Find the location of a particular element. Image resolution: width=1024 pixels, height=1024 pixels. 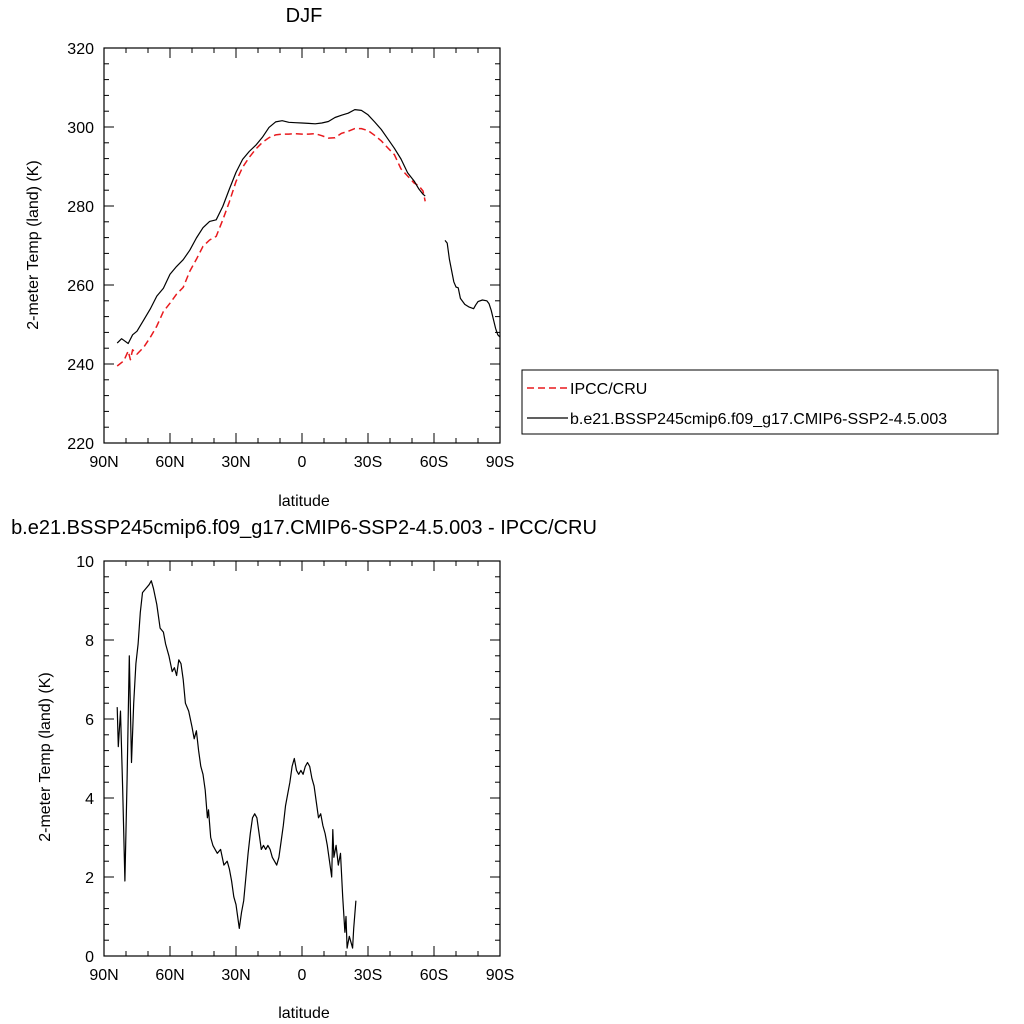

top-x-tick-label: 90S is located at coordinates (500, 462).